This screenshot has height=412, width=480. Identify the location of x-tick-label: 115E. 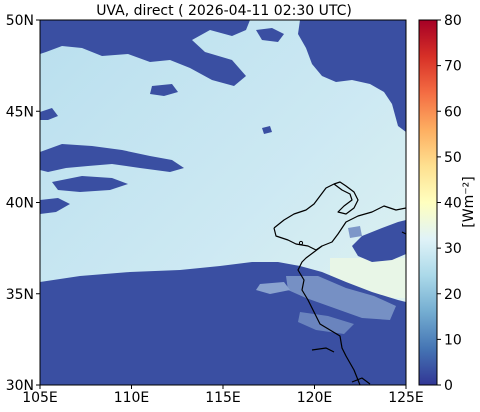
(223, 398).